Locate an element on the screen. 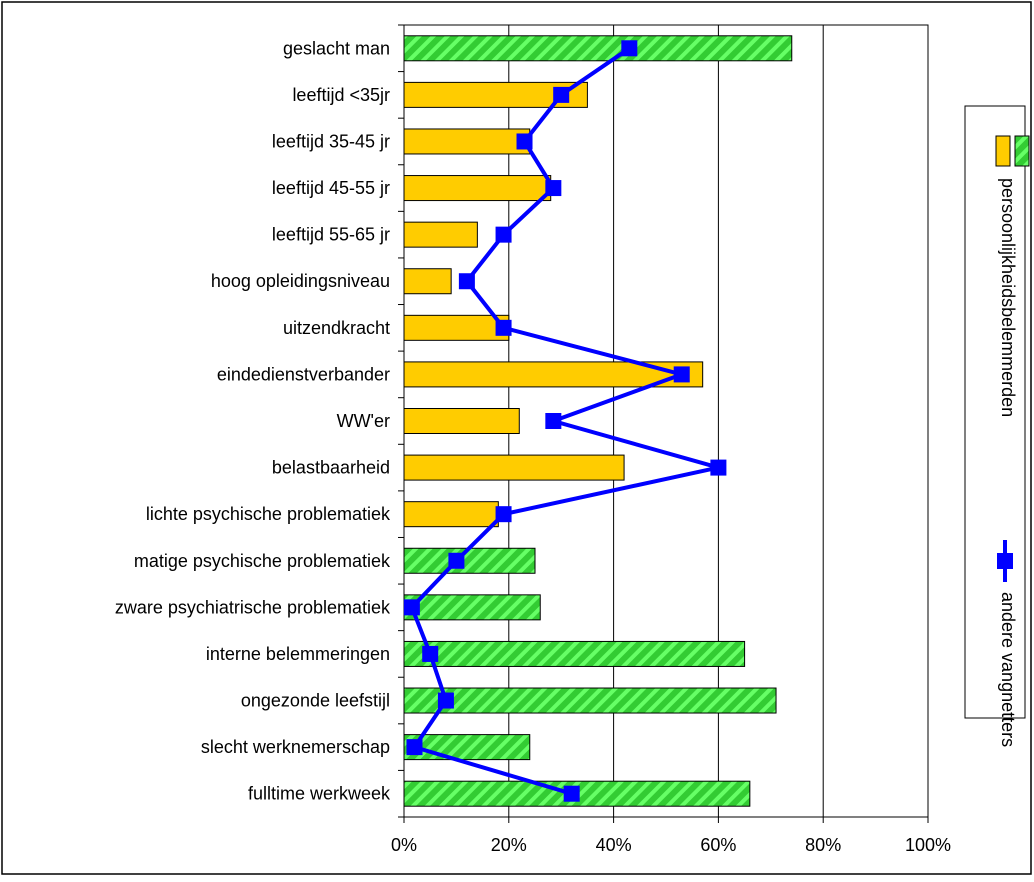  legend-swatch-solid is located at coordinates (1003, 151).